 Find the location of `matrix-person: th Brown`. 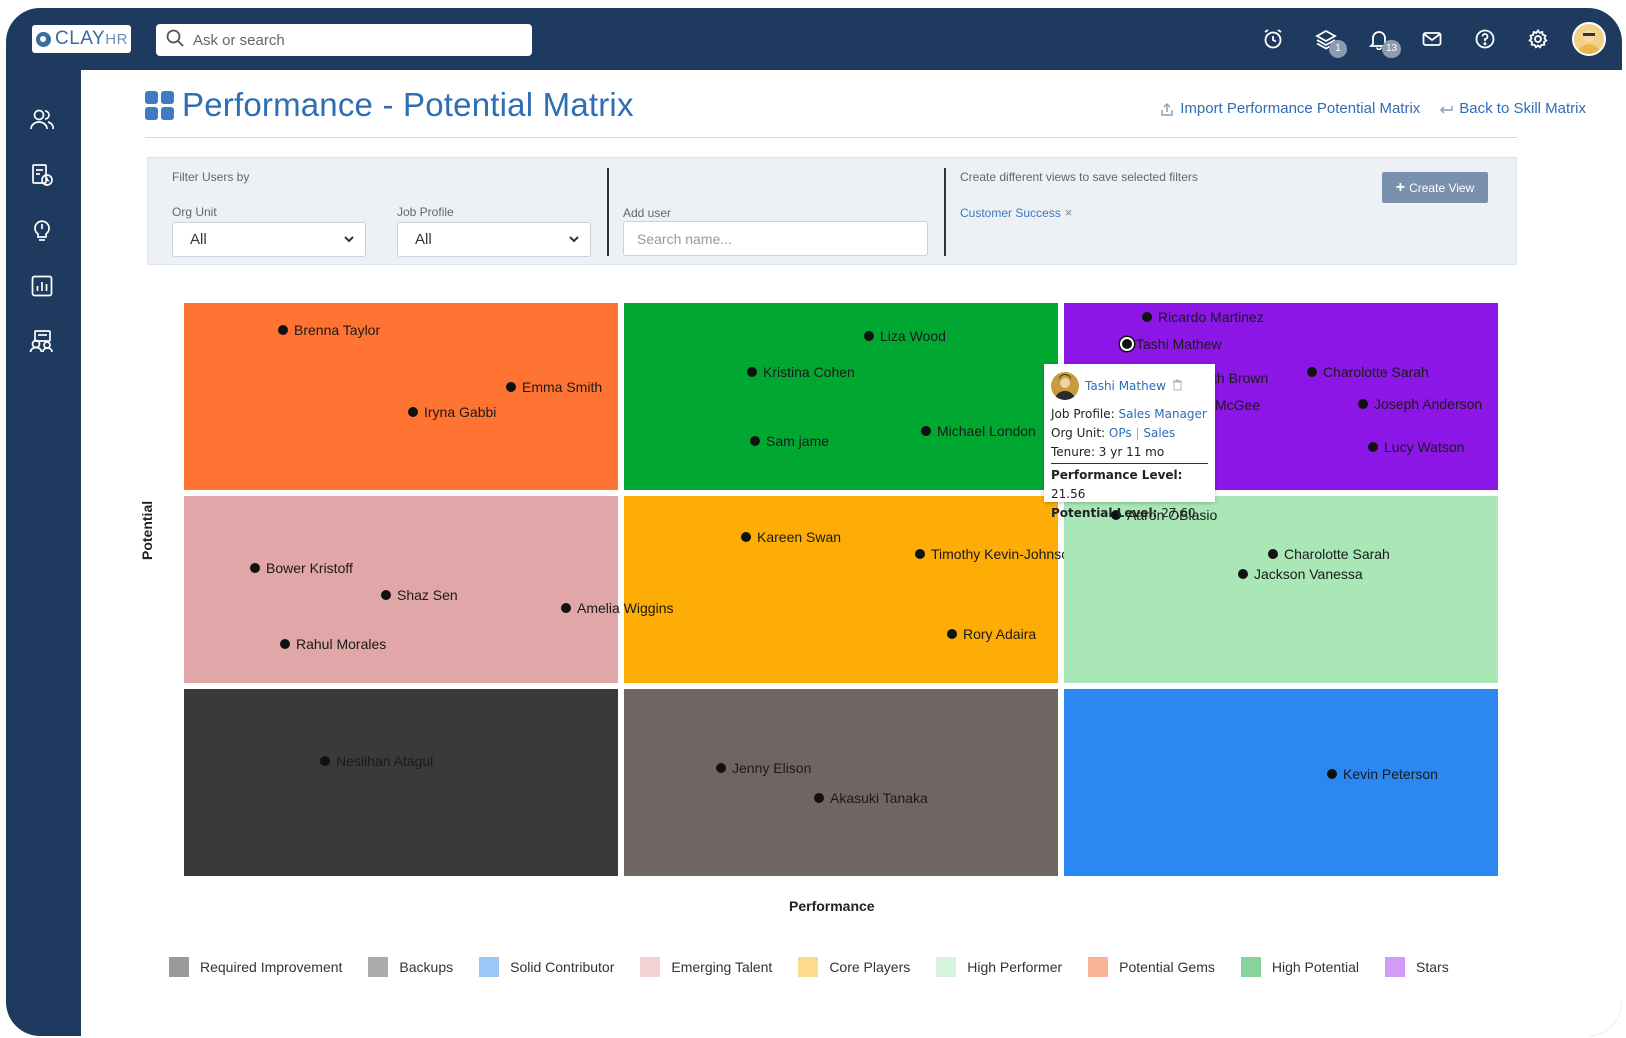

matrix-person: th Brown is located at coordinates (1240, 378).